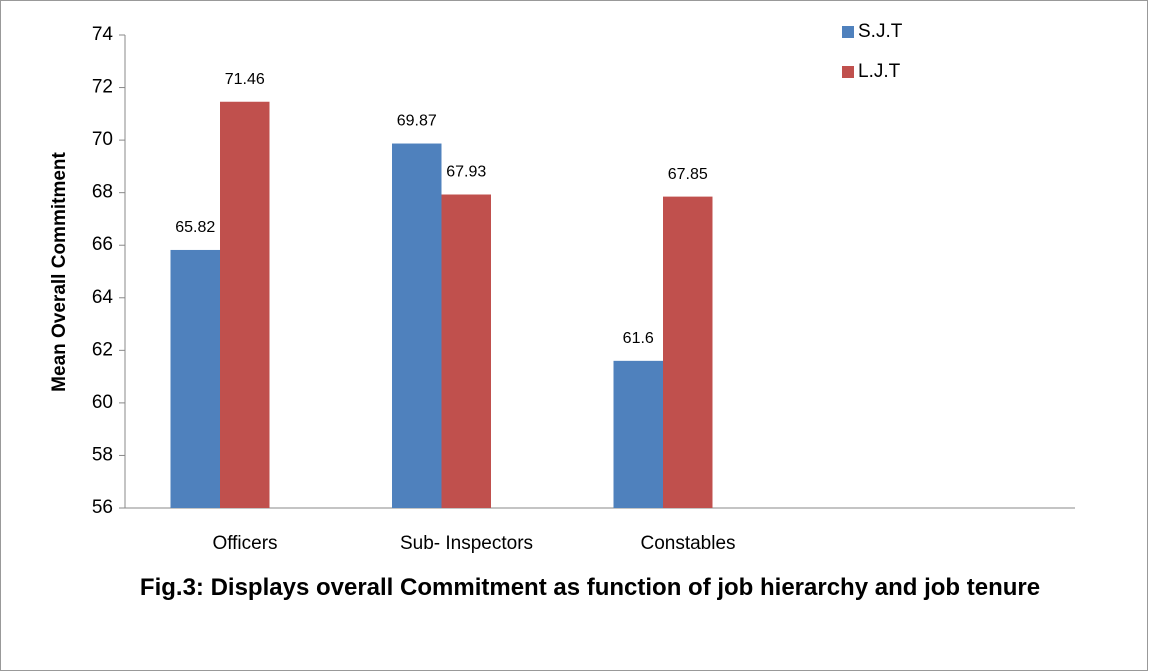 The height and width of the screenshot is (672, 1149). What do you see at coordinates (102, 507) in the screenshot?
I see `y-tick-label: 56` at bounding box center [102, 507].